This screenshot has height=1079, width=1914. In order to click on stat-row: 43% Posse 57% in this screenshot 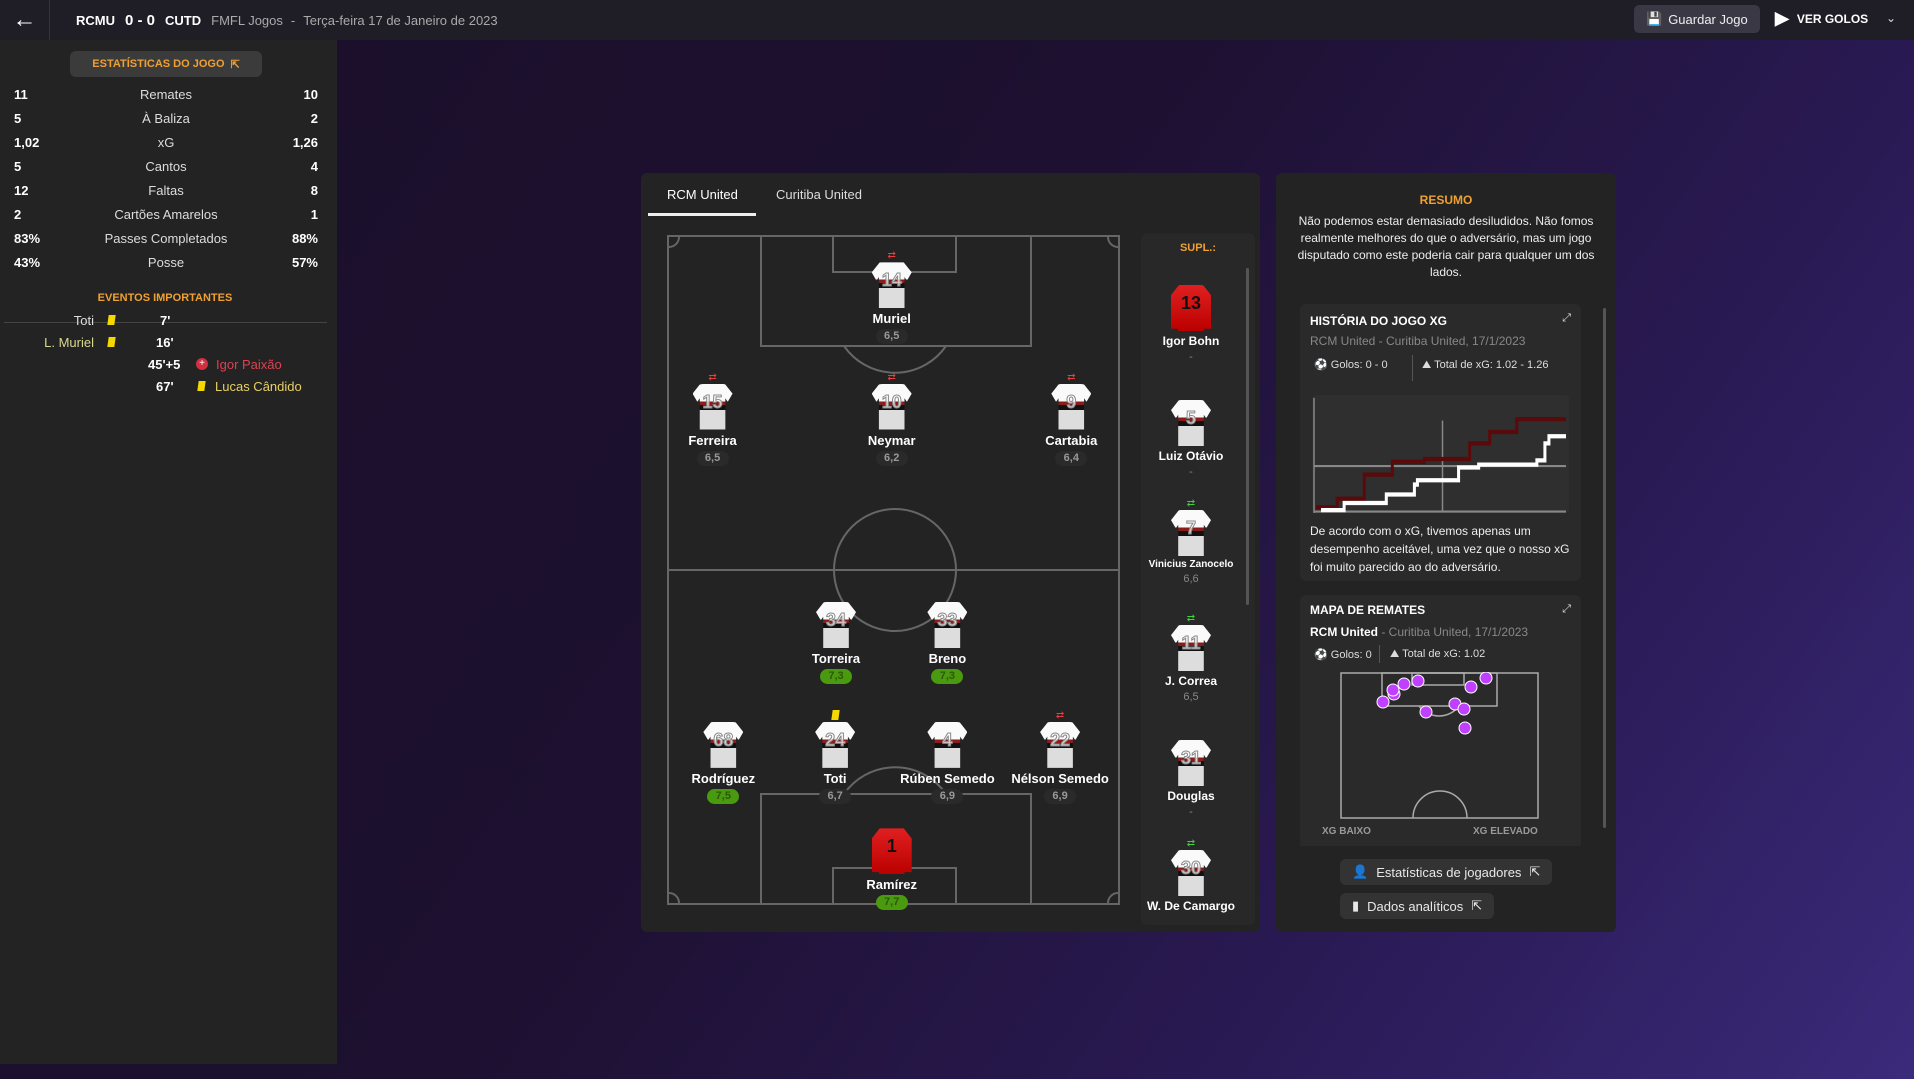, I will do `click(166, 262)`.